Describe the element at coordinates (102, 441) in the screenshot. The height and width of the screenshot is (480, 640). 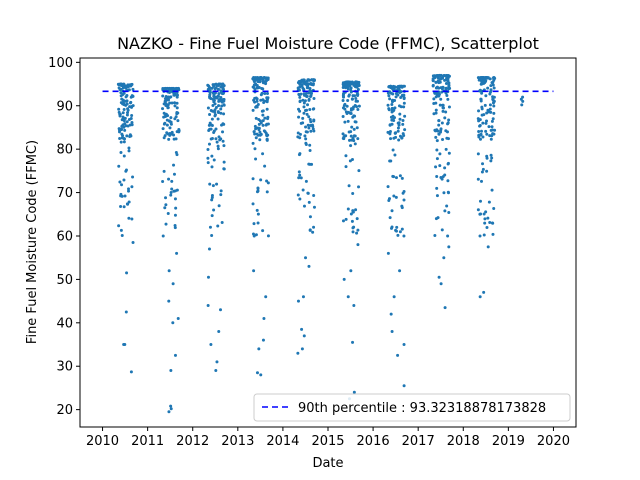
I see `x-tick-label: 2010` at that location.